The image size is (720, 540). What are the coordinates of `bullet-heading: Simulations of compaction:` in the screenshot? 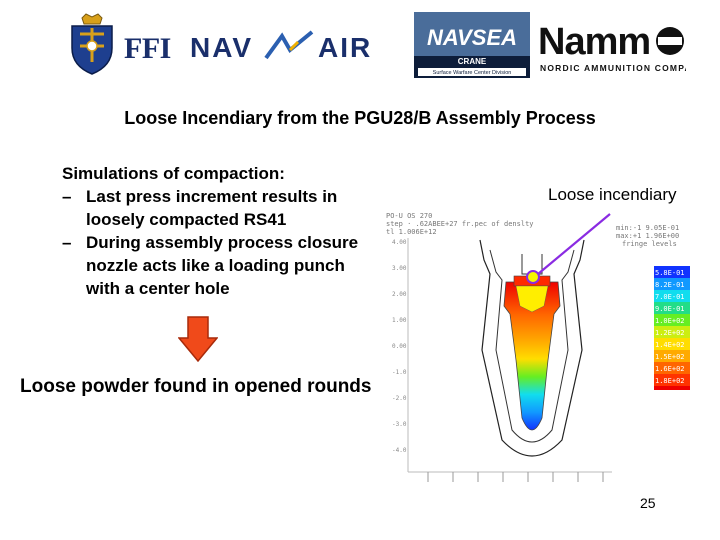 It's located at (173, 173).